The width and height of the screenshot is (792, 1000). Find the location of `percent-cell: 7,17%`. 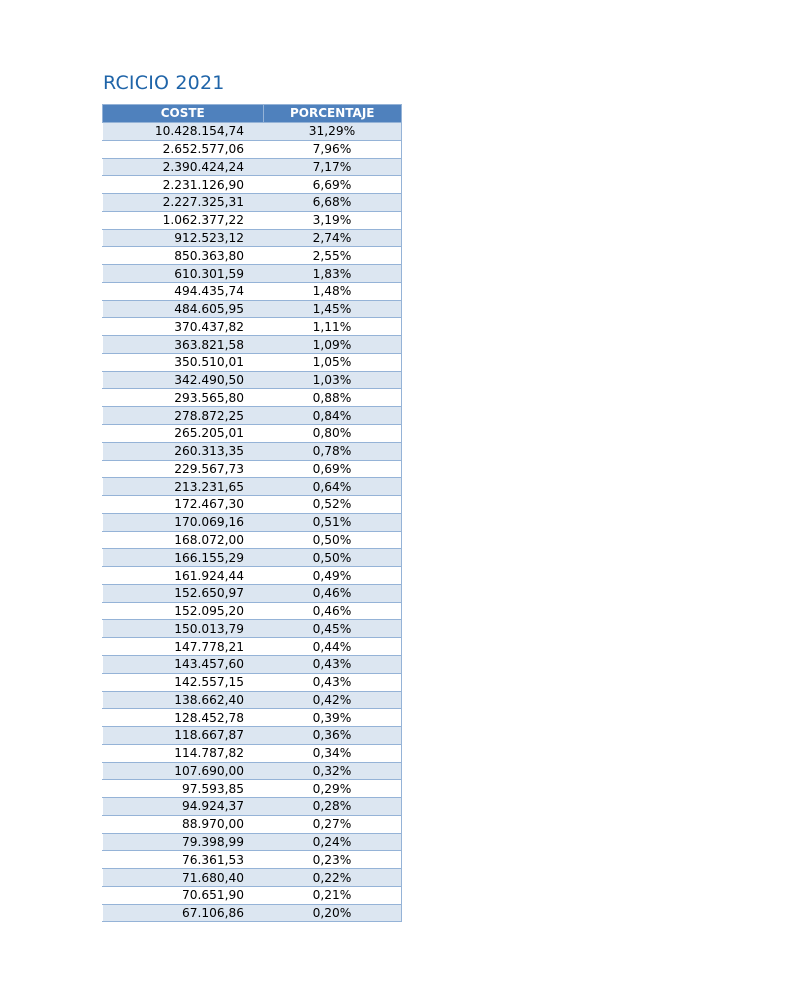

percent-cell: 7,17% is located at coordinates (332, 167).